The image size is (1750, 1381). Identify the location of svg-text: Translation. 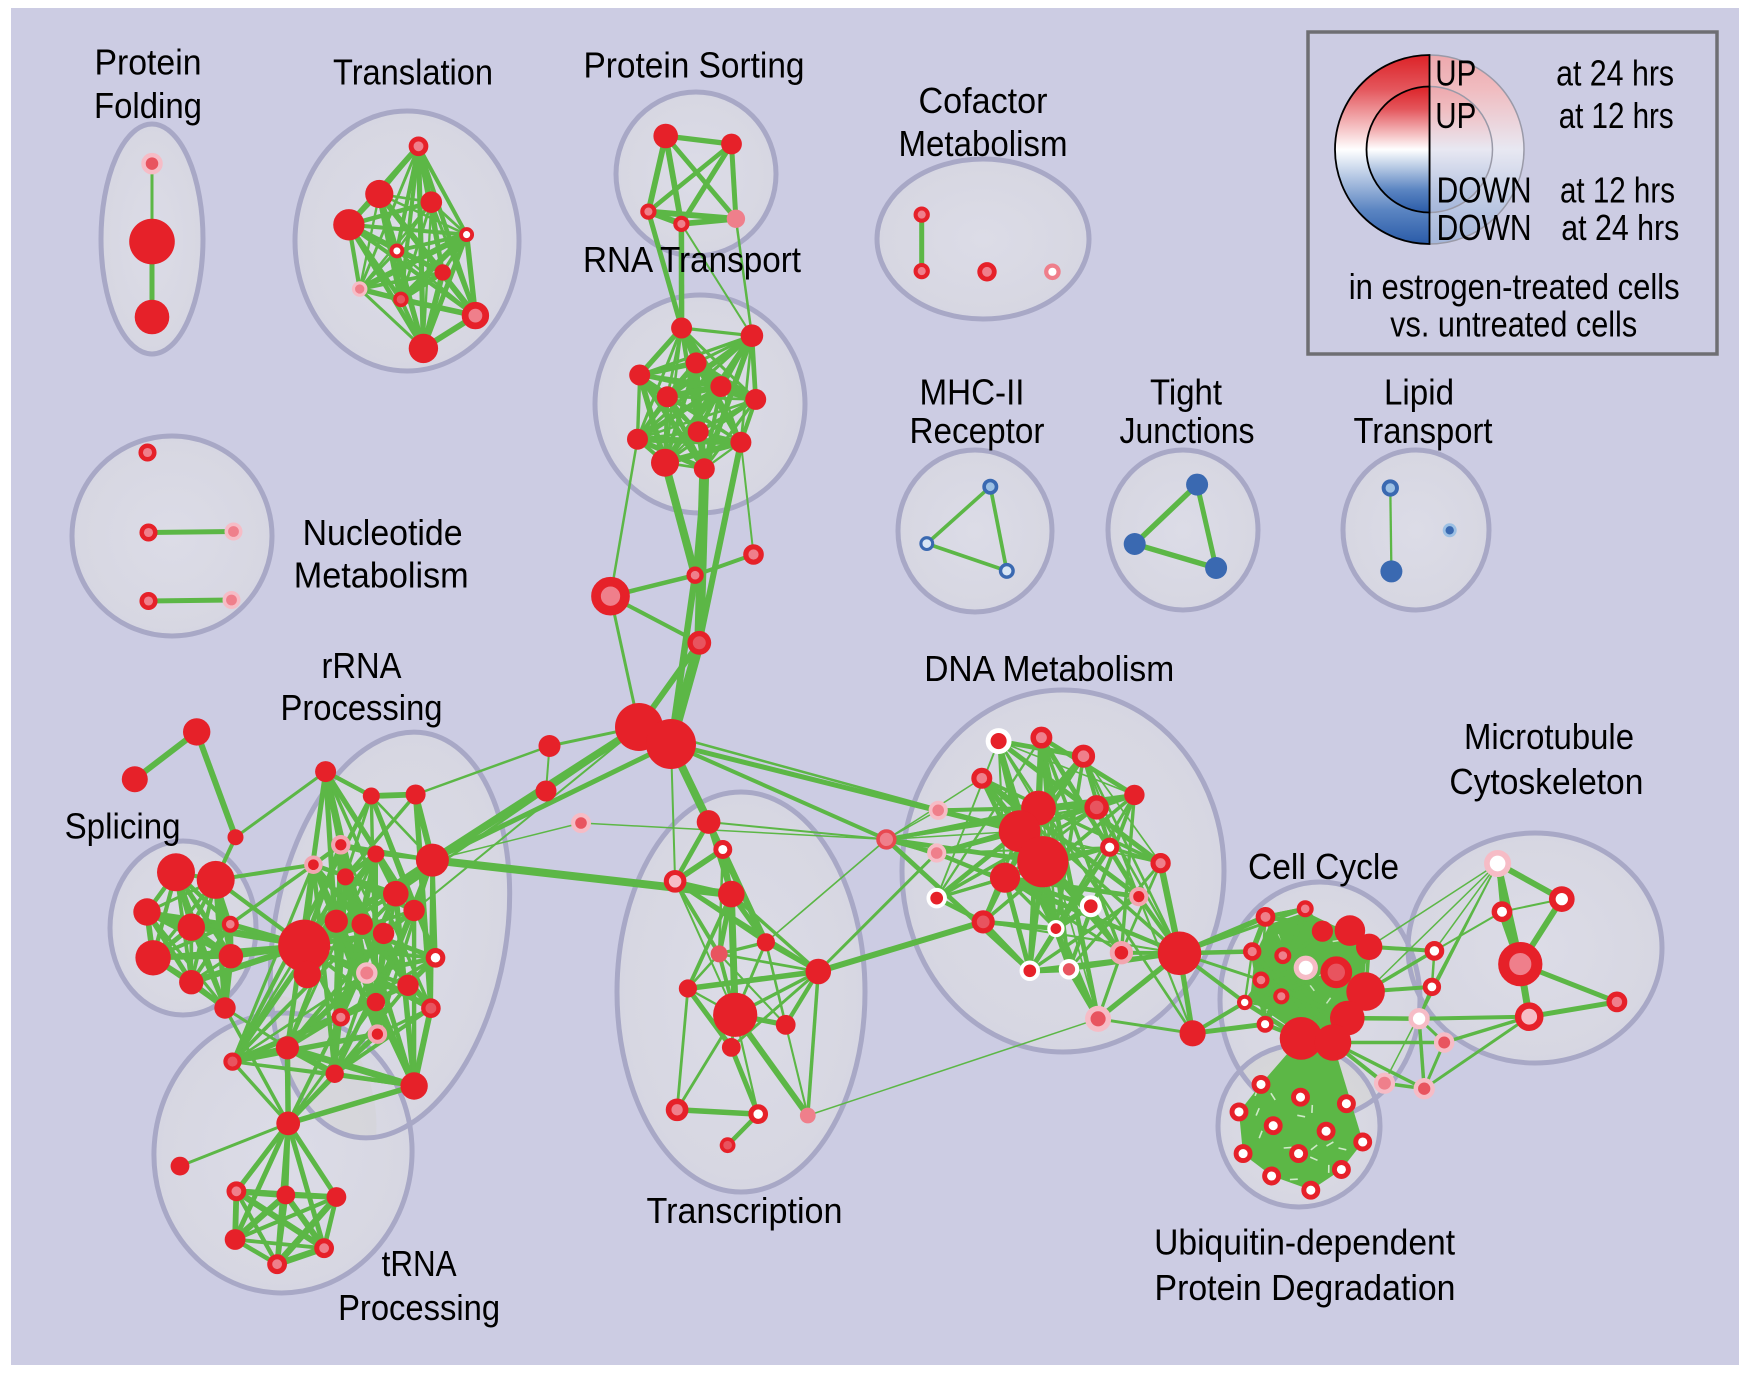
(413, 71).